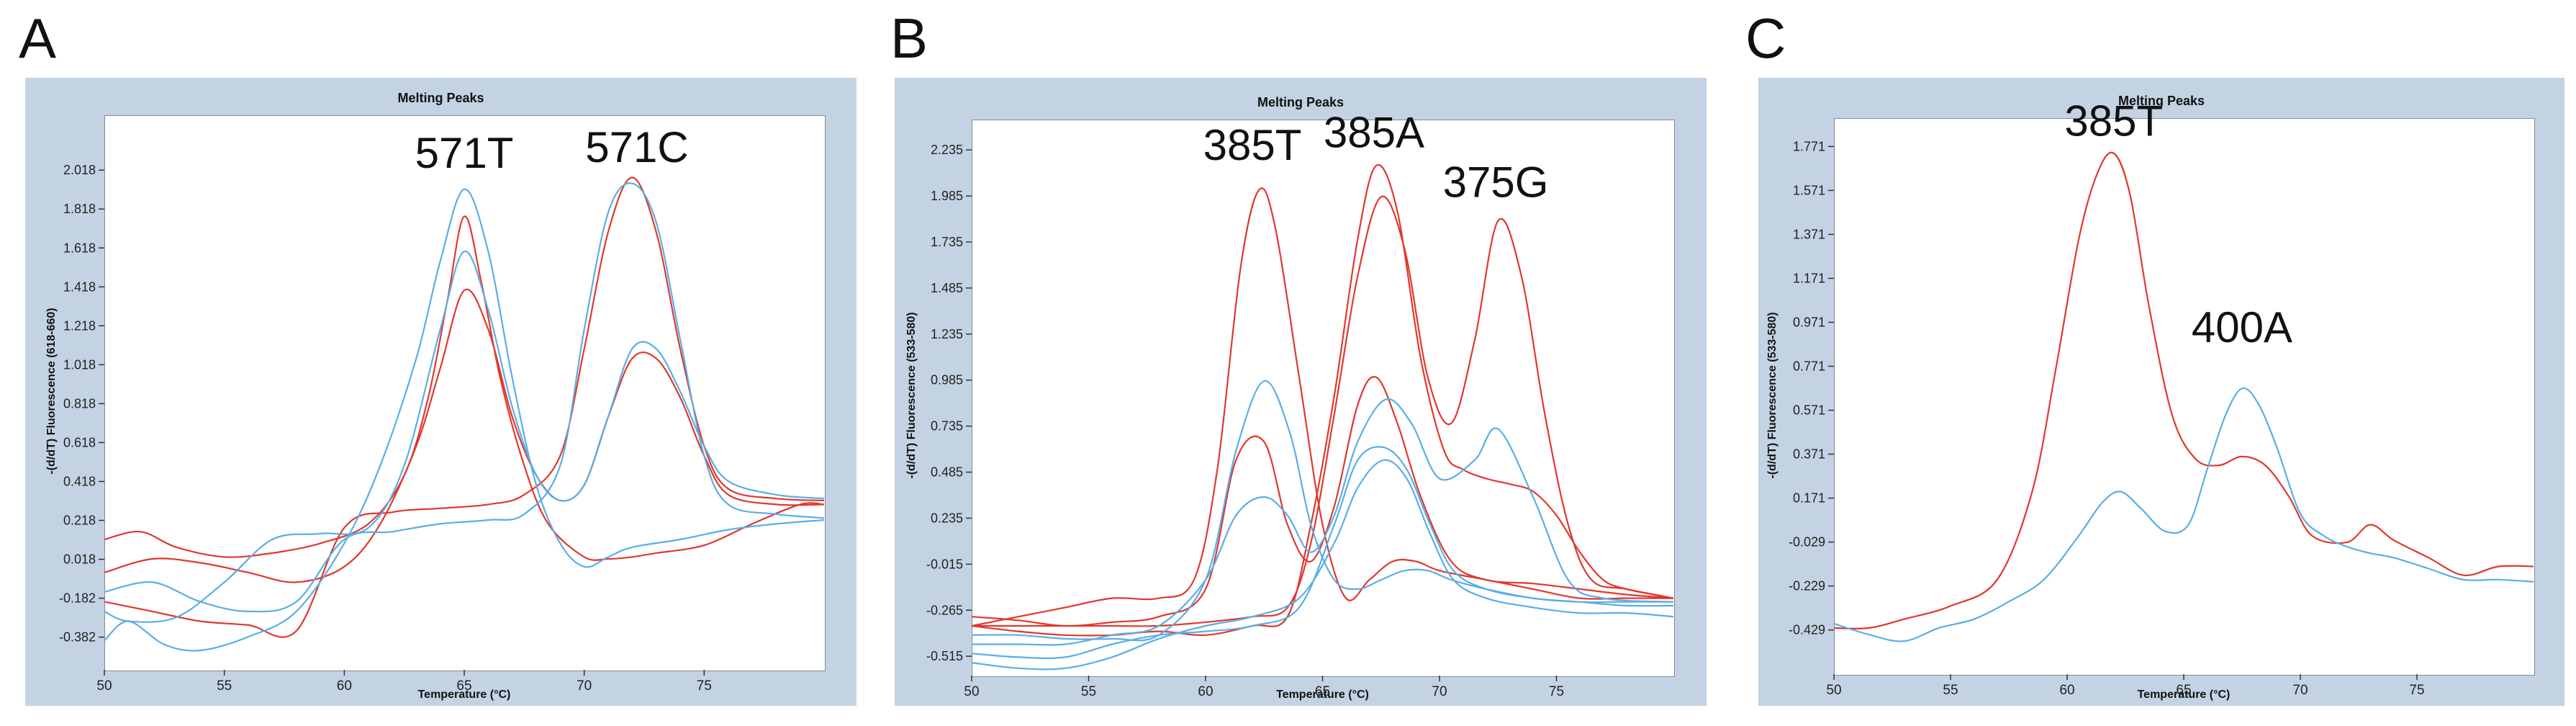 The image size is (2576, 726). I want to click on y-tick-label: 1.371, so click(1809, 234).